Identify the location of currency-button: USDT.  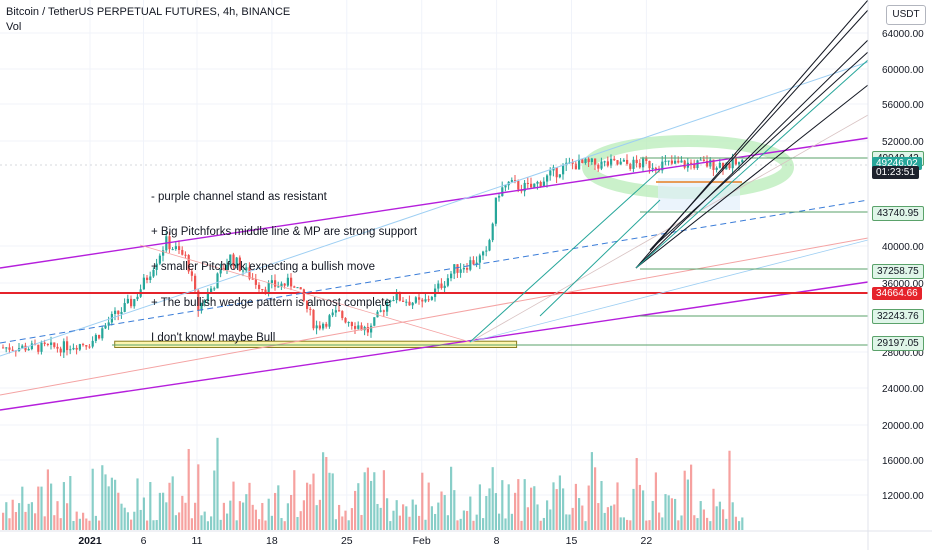
(906, 15).